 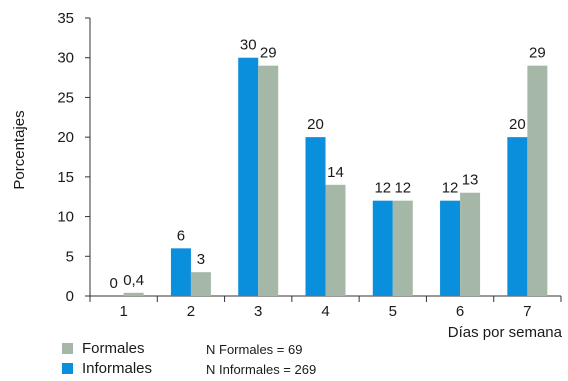 What do you see at coordinates (254, 349) in the screenshot?
I see `legend-note-formales: N Formales = 69` at bounding box center [254, 349].